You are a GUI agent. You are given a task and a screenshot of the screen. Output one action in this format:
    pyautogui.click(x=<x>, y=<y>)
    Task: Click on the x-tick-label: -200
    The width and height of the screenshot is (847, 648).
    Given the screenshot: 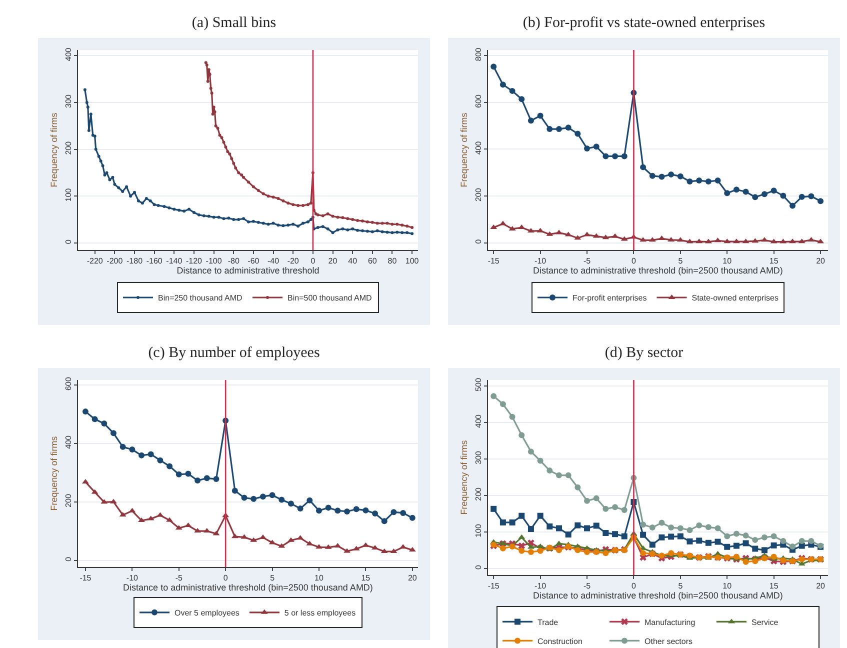 What is the action you would take?
    pyautogui.click(x=115, y=261)
    